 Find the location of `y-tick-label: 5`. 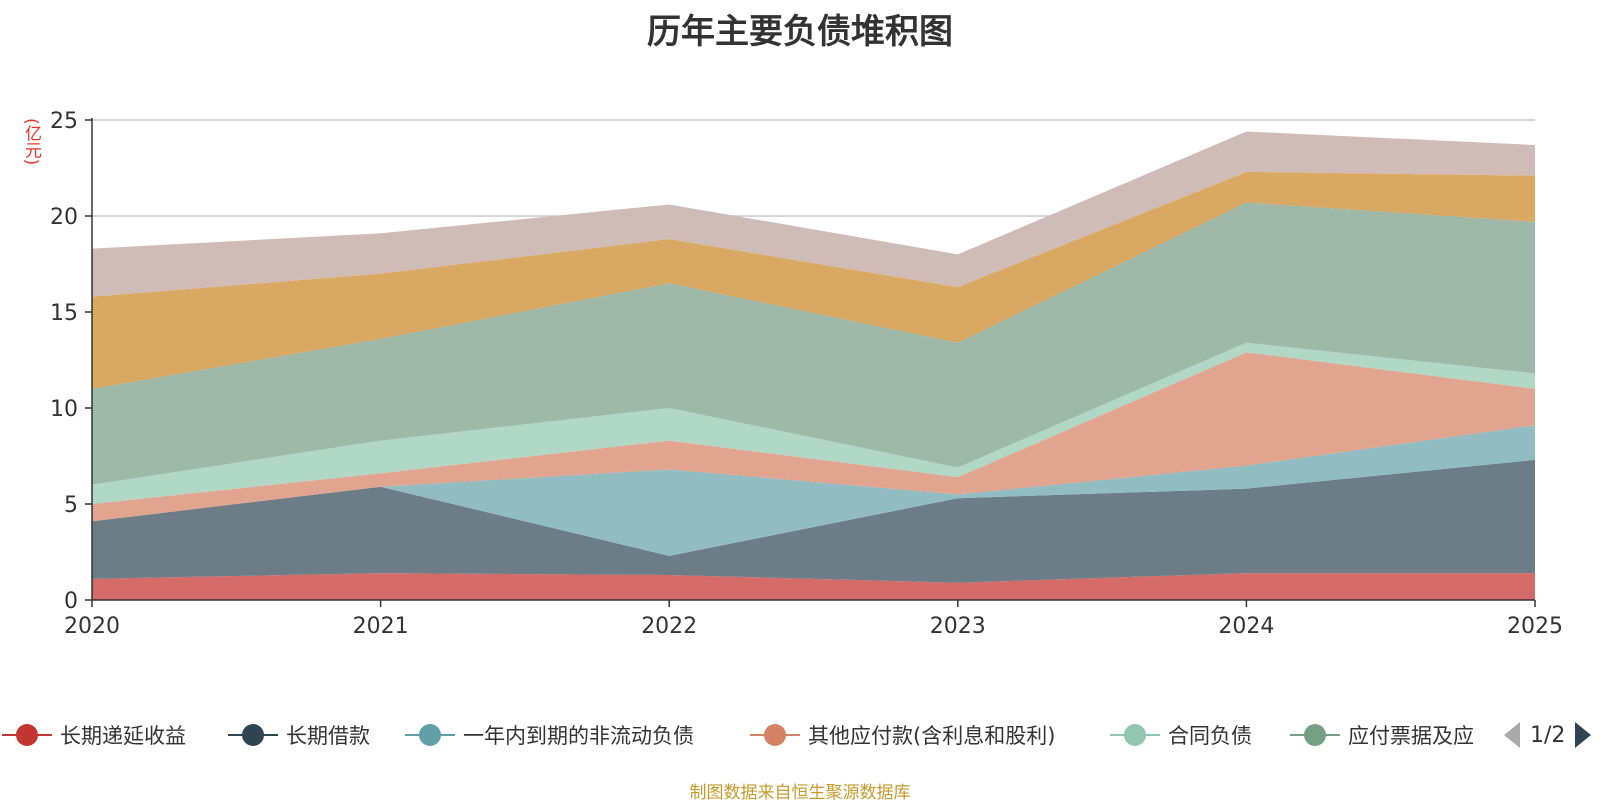

y-tick-label: 5 is located at coordinates (71, 505).